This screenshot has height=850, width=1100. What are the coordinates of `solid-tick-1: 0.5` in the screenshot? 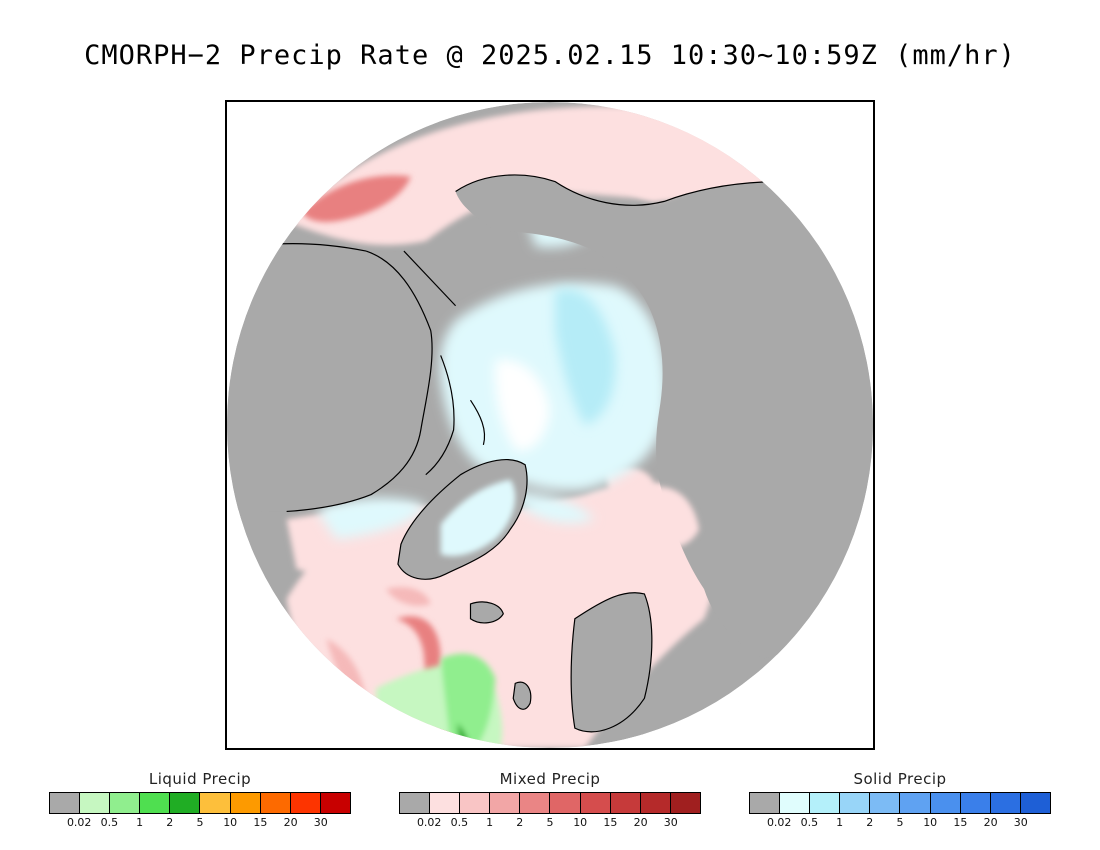 It's located at (809, 822).